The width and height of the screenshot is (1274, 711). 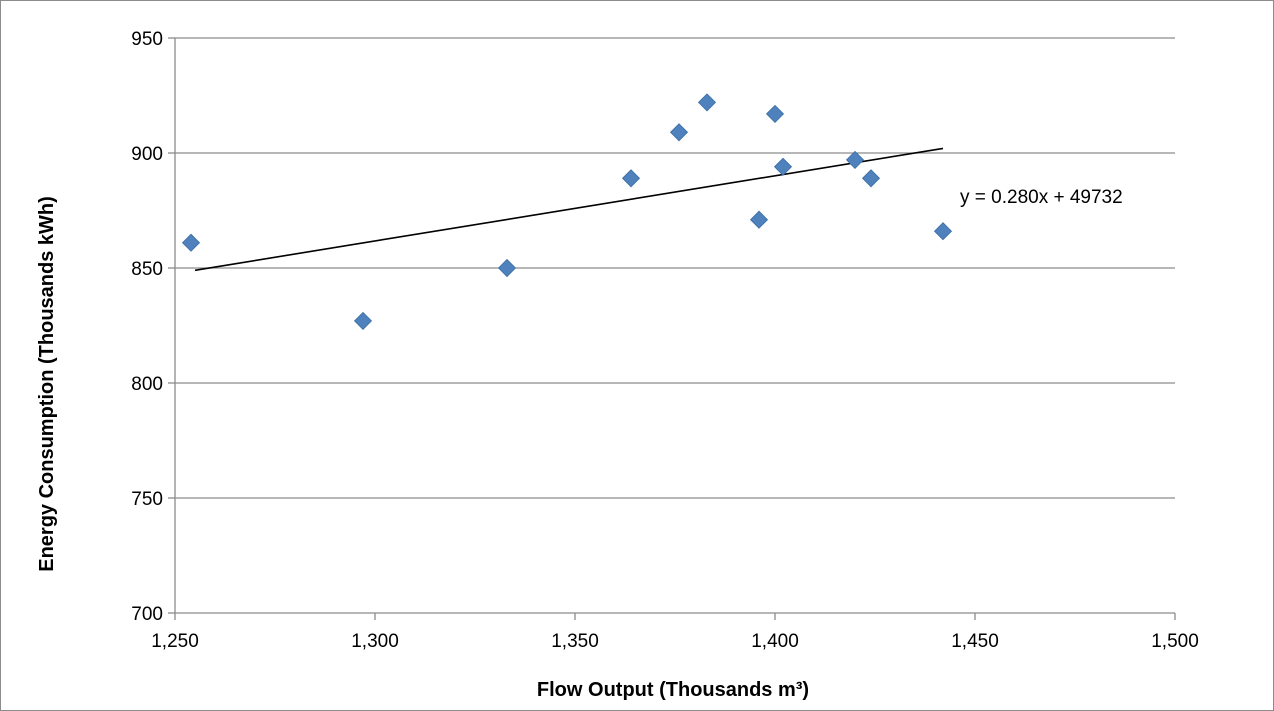 I want to click on x-tick-label: 1,350, so click(x=575, y=641).